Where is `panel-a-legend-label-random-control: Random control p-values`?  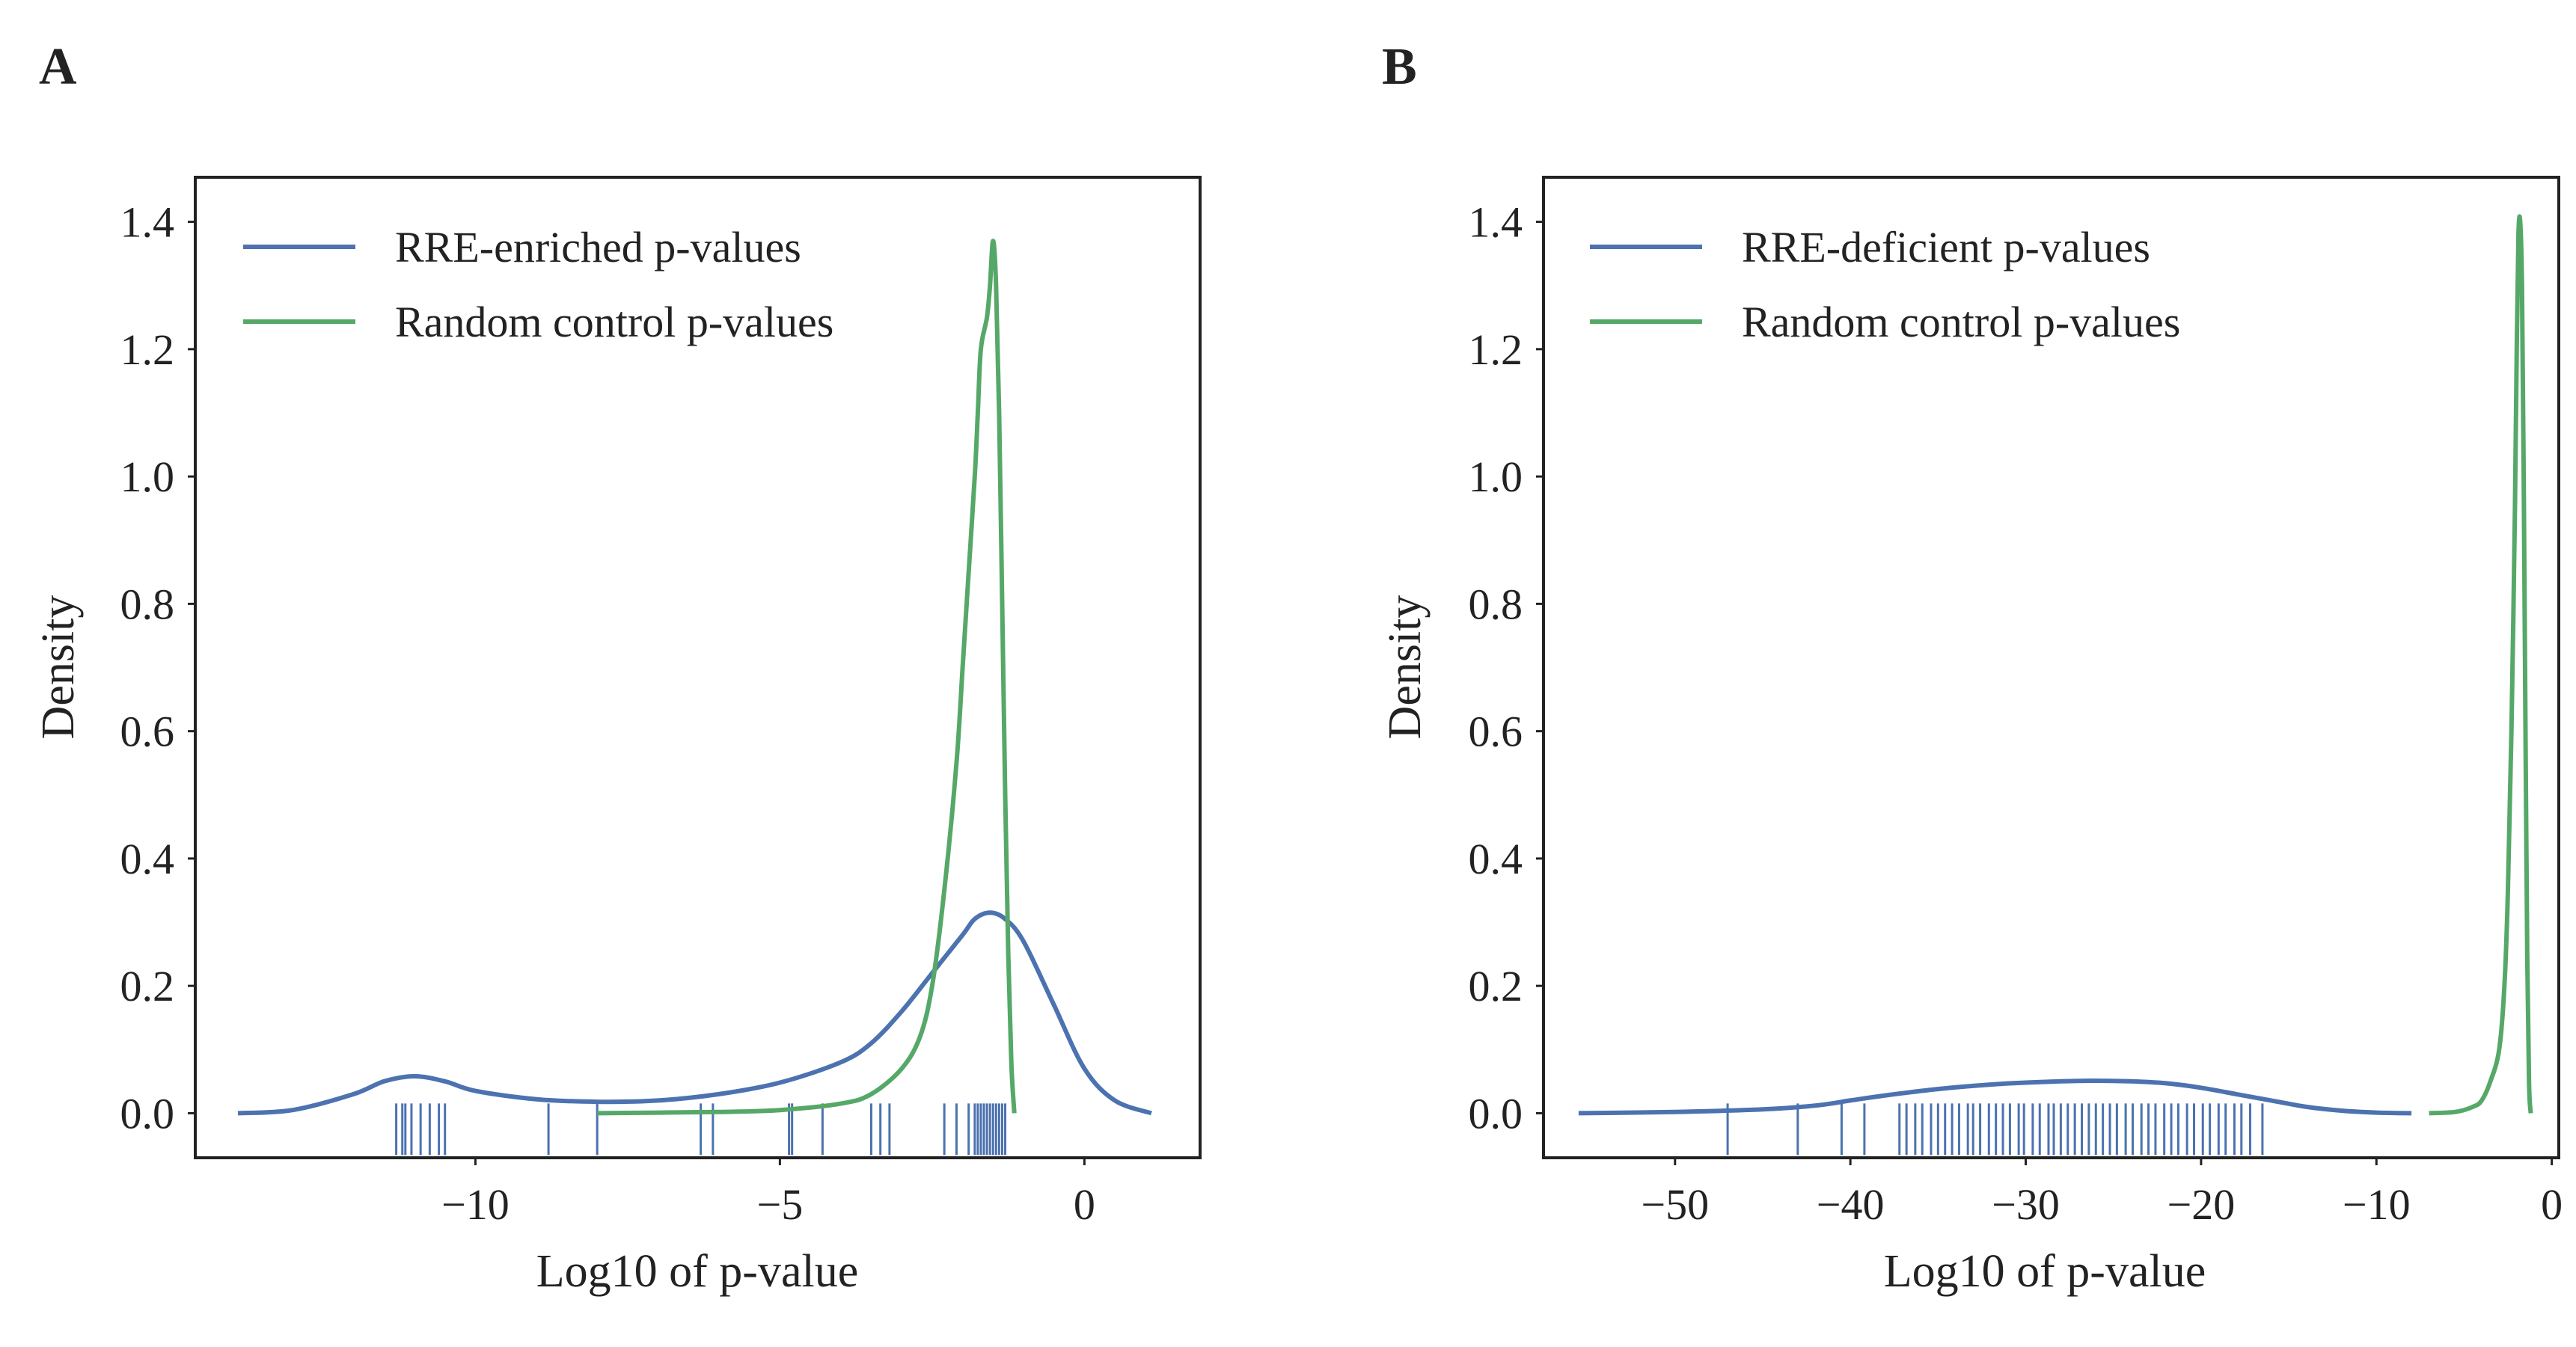
panel-a-legend-label-random-control: Random control p-values is located at coordinates (614, 322).